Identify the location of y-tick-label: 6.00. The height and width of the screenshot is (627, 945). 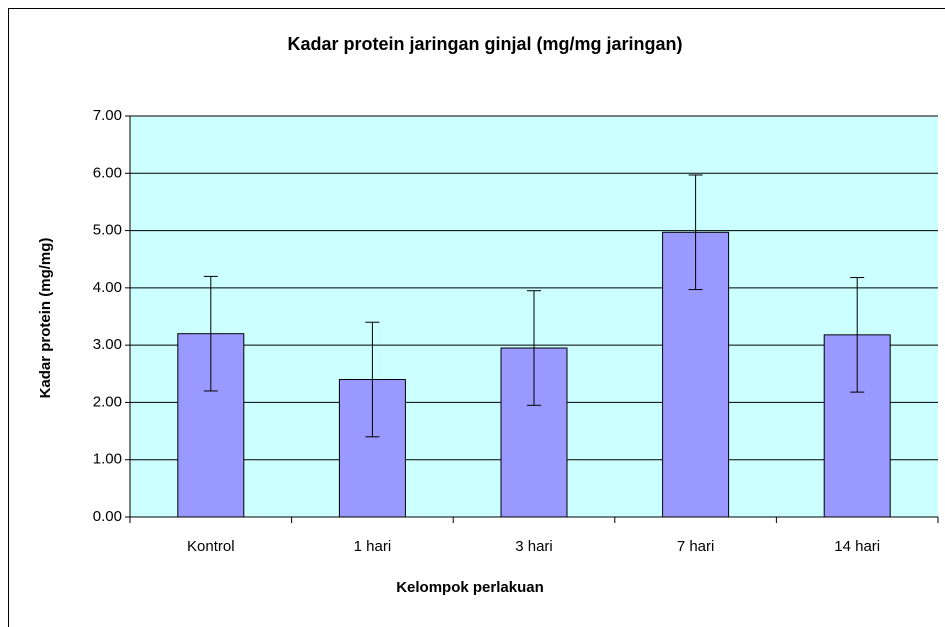
(107, 172).